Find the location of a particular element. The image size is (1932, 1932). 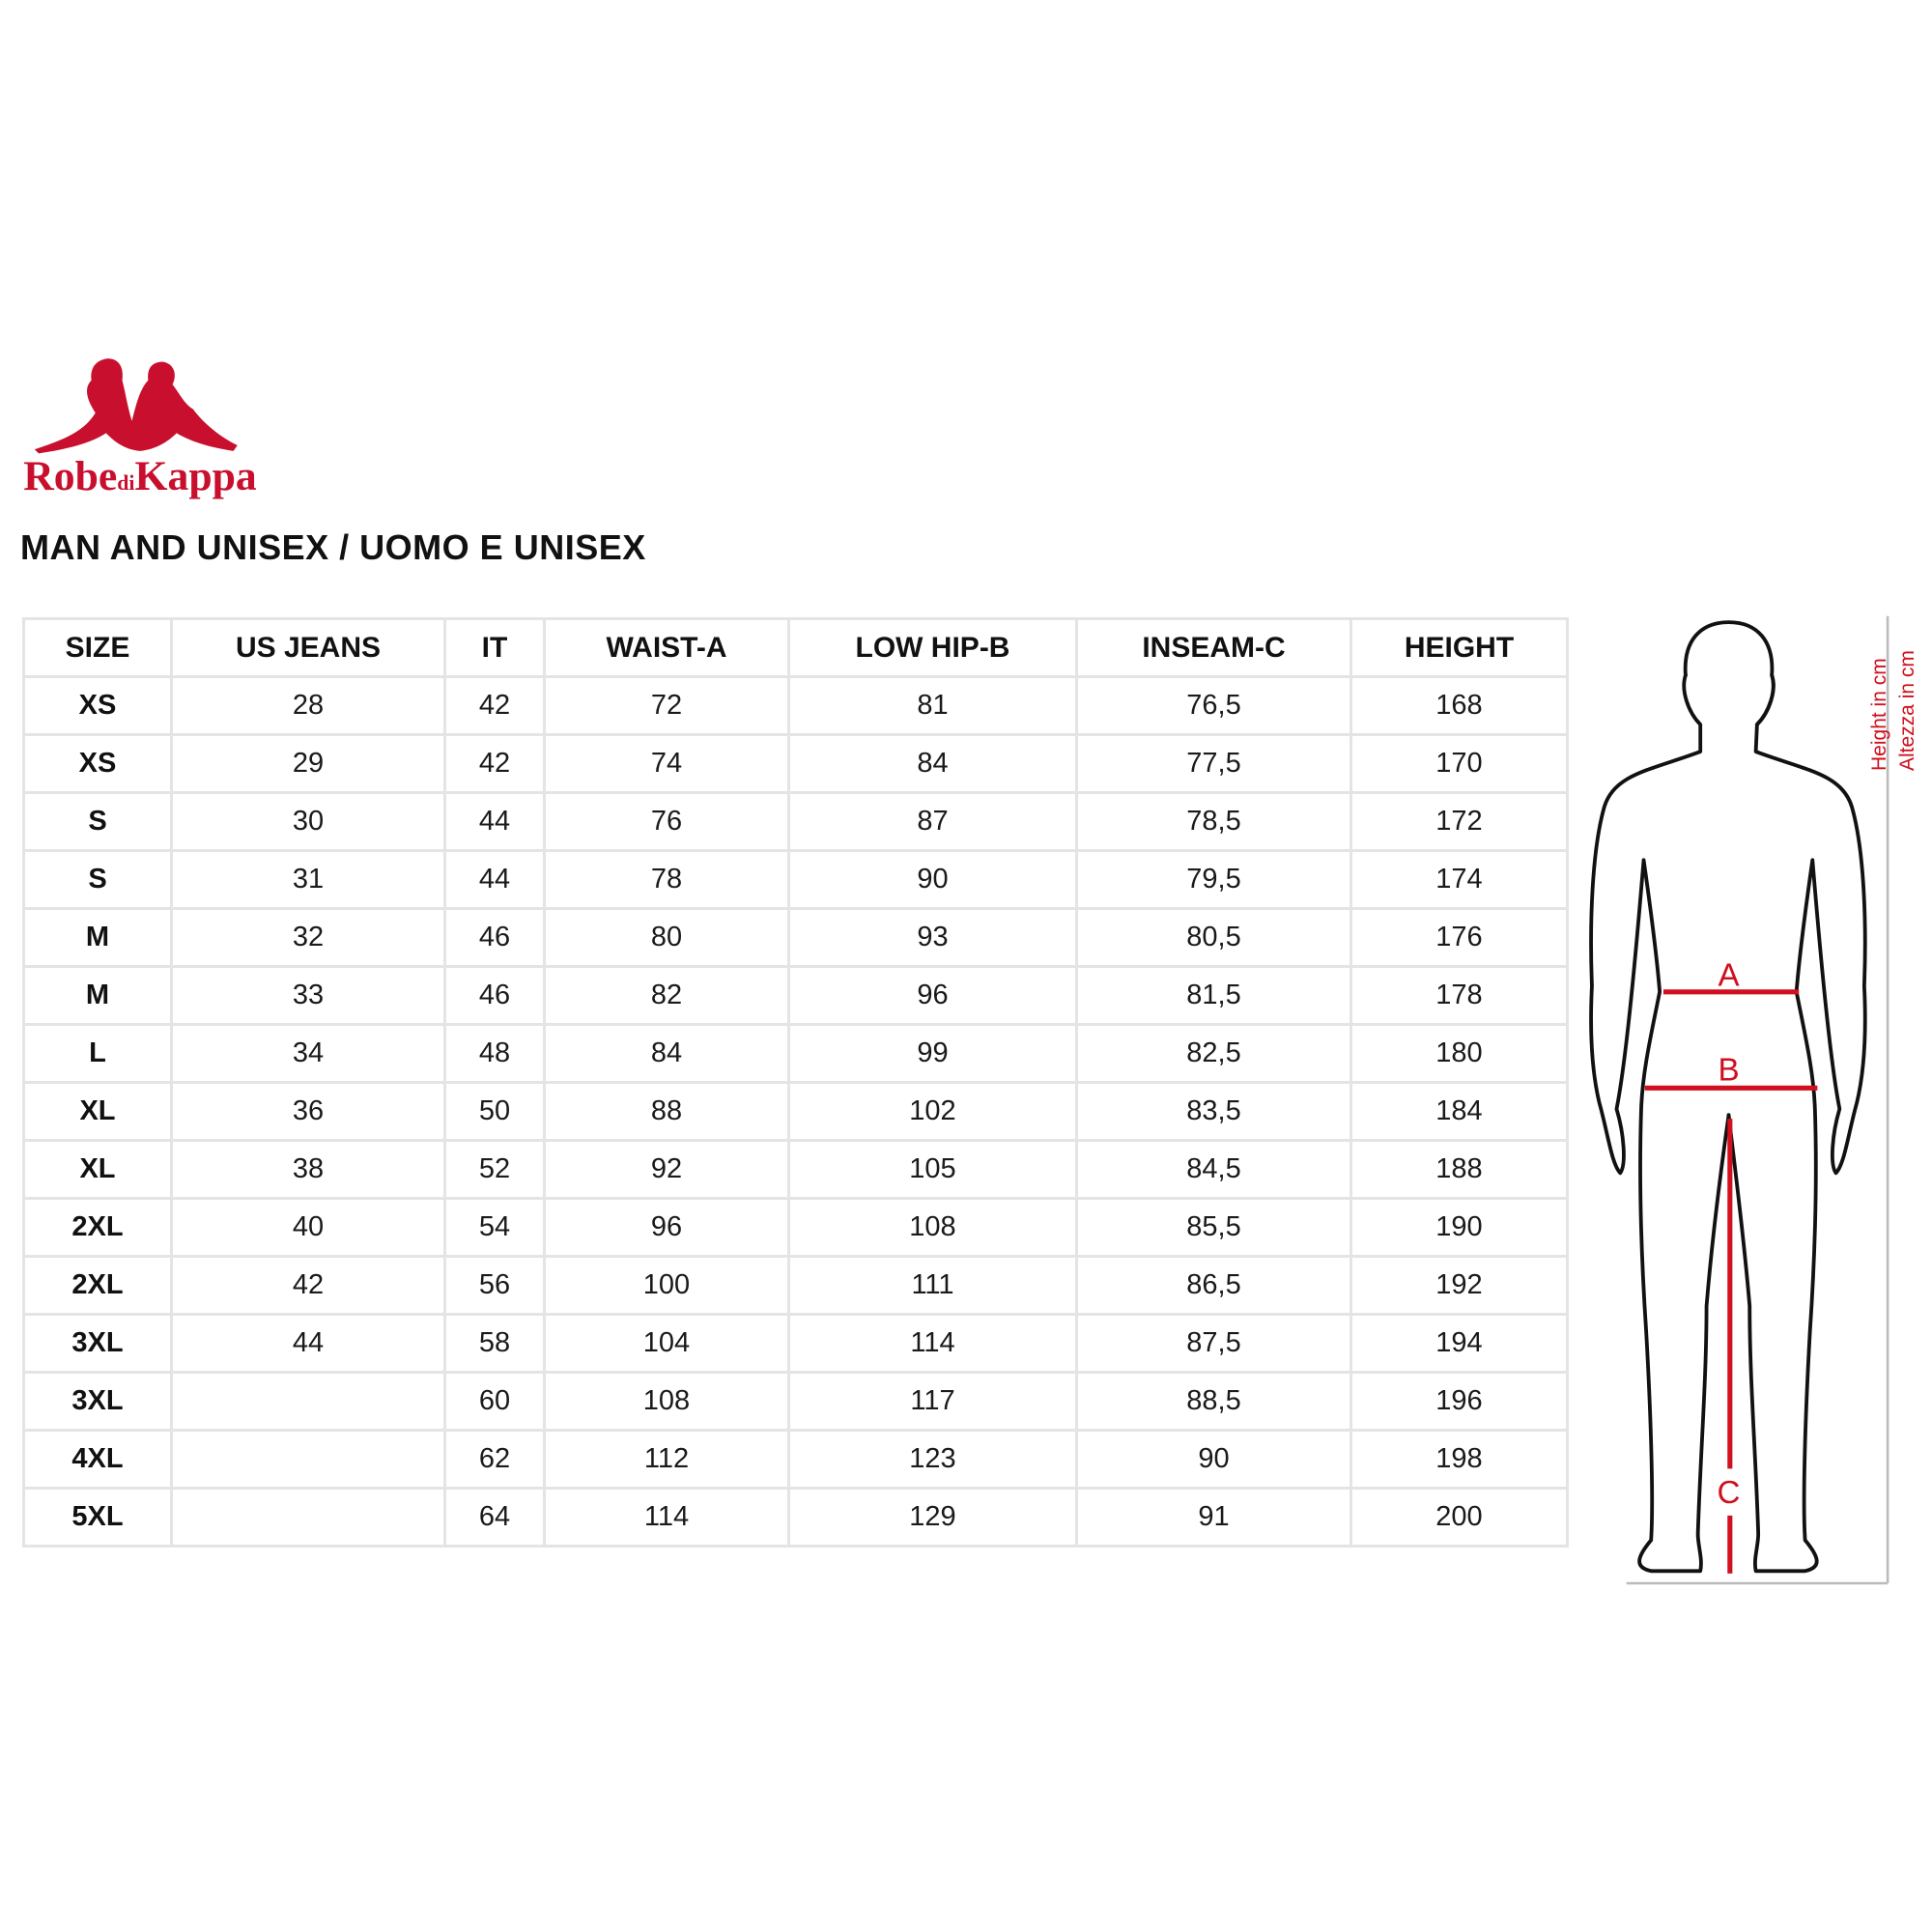

size-cell: XS is located at coordinates (97, 705).